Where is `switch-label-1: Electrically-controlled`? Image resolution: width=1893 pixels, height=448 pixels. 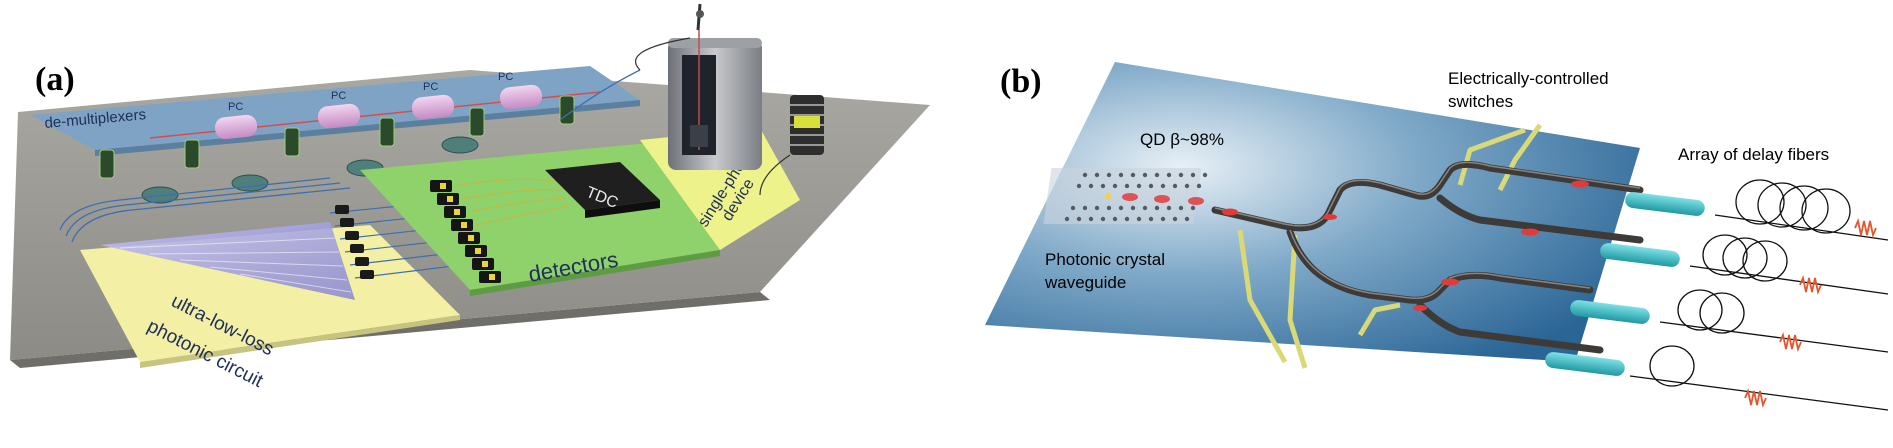
switch-label-1: Electrically-controlled is located at coordinates (1528, 78).